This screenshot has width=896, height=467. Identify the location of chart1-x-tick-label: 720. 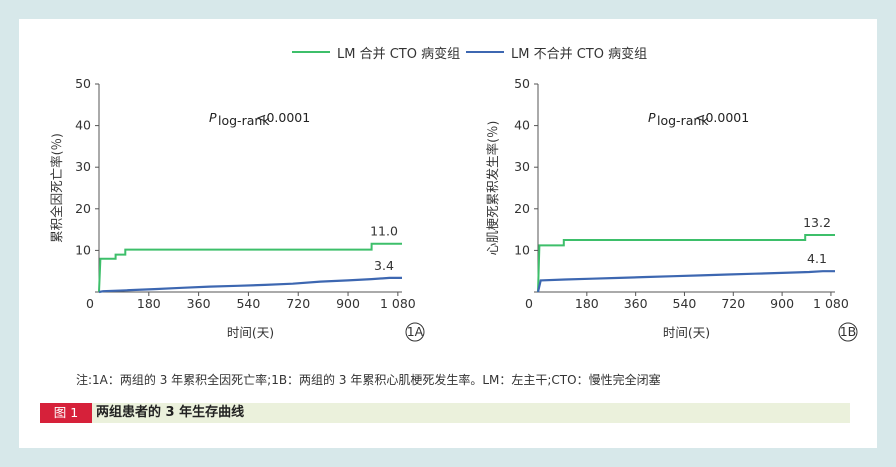
(298, 303).